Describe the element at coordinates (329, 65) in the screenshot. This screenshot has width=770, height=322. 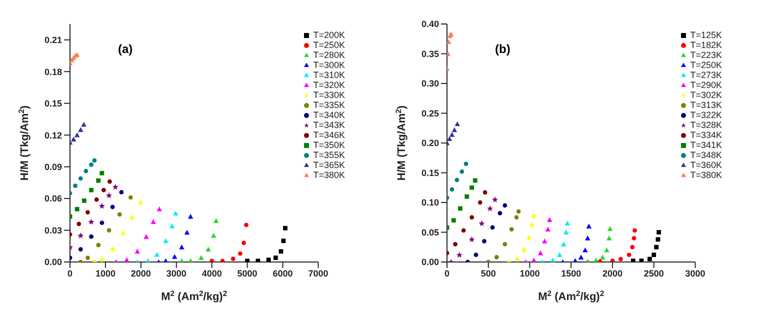
I see `legend-label: T=300K` at that location.